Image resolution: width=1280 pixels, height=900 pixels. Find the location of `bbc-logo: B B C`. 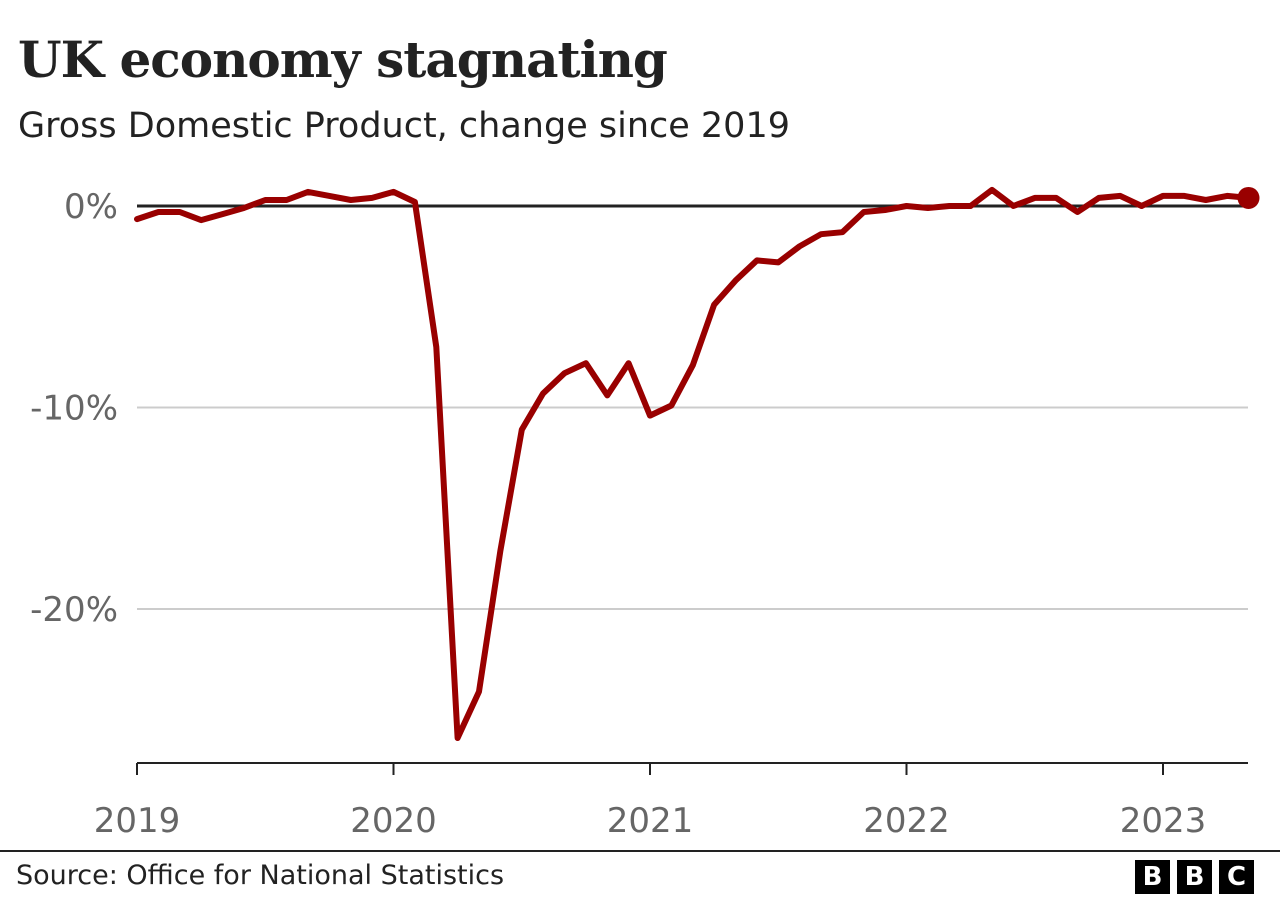

bbc-logo: B B C is located at coordinates (1194, 877).